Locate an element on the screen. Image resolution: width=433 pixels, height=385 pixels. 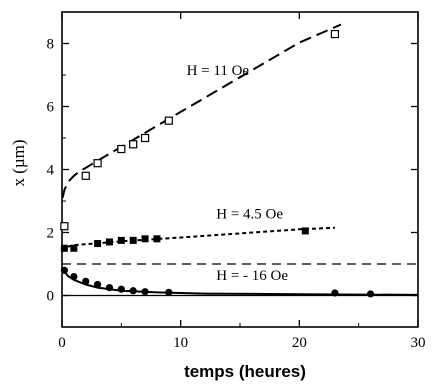
series-annotation-1: H = 4.5 Oe is located at coordinates (249, 214).